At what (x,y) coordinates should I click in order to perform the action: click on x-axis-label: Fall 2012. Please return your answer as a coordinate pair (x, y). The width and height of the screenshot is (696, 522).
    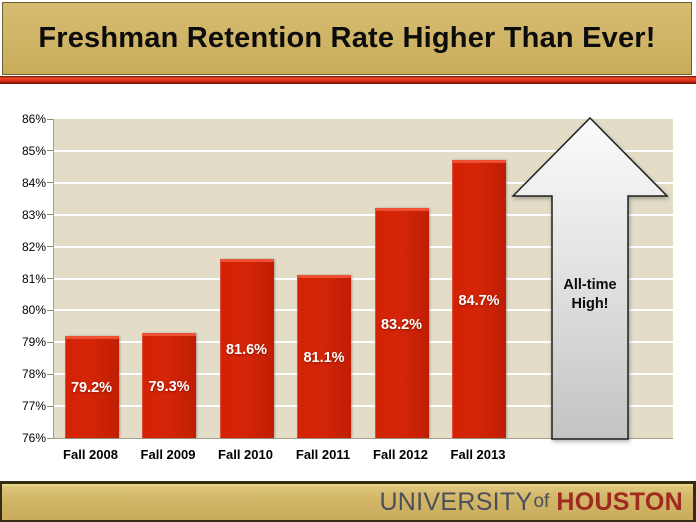
    Looking at the image, I should click on (400, 454).